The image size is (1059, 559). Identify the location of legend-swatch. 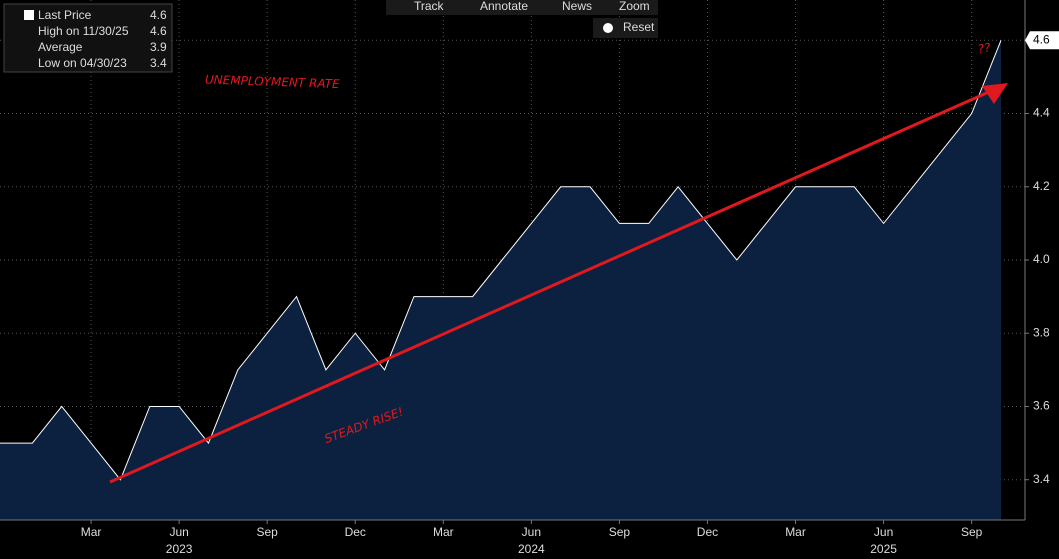
(29, 15).